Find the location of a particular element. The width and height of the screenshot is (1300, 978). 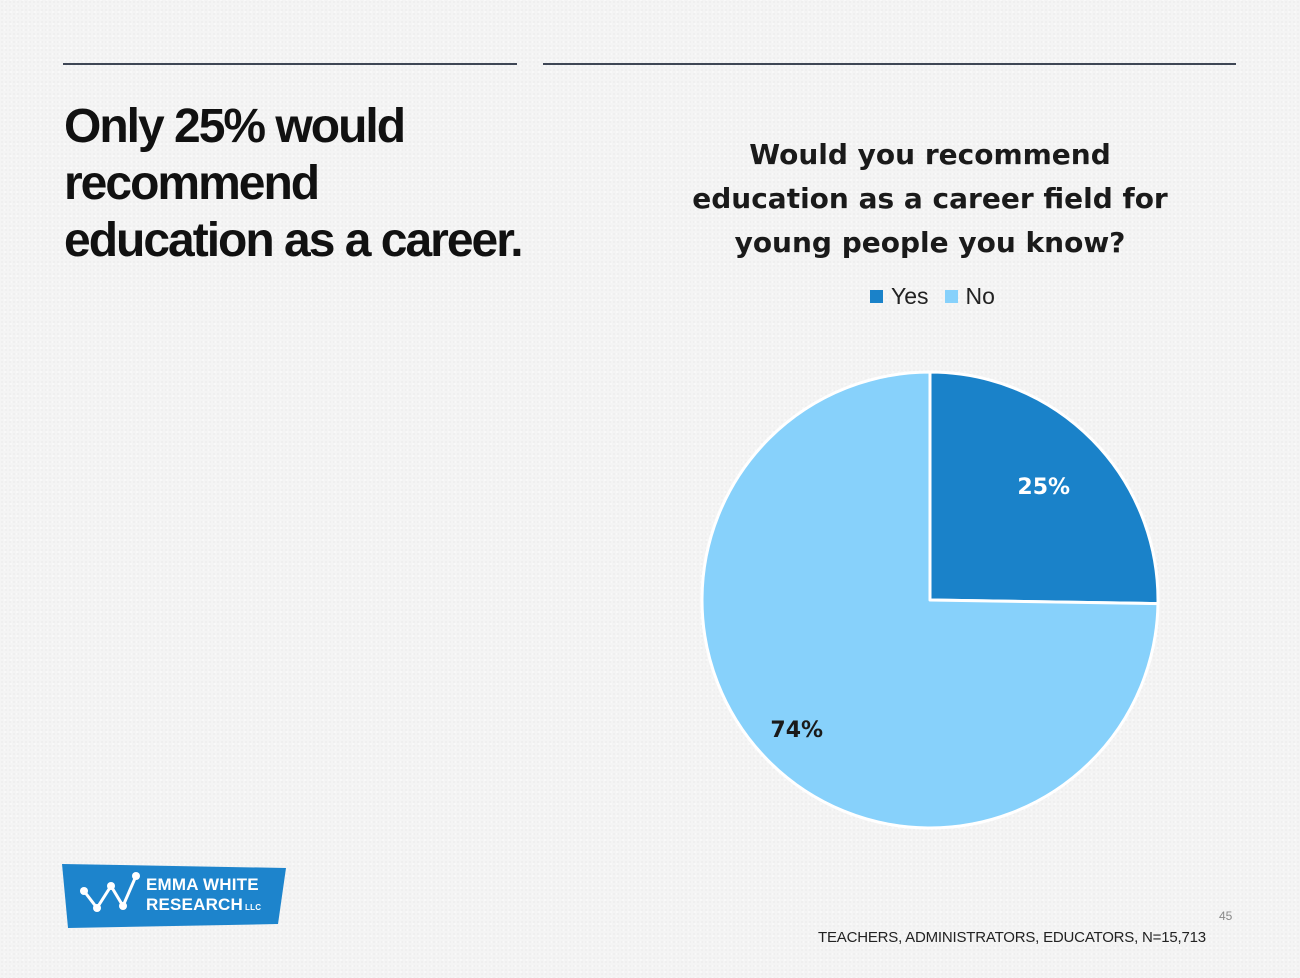

top-rule-right is located at coordinates (889, 64).